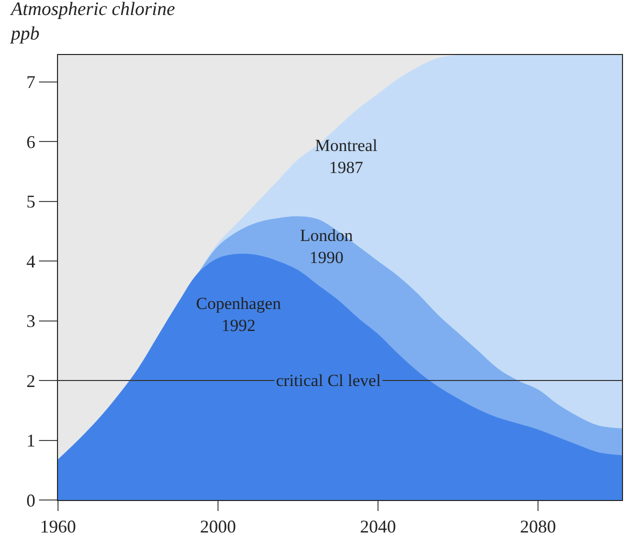  What do you see at coordinates (538, 526) in the screenshot?
I see `x-tick-label: 2080` at bounding box center [538, 526].